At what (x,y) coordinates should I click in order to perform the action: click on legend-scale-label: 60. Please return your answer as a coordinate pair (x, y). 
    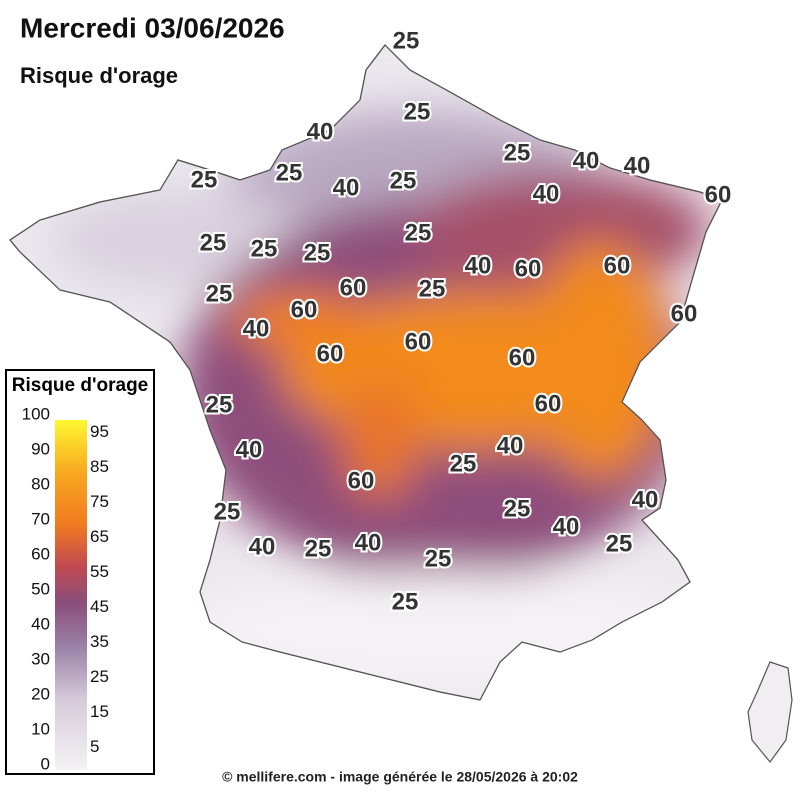
    Looking at the image, I should click on (40, 553).